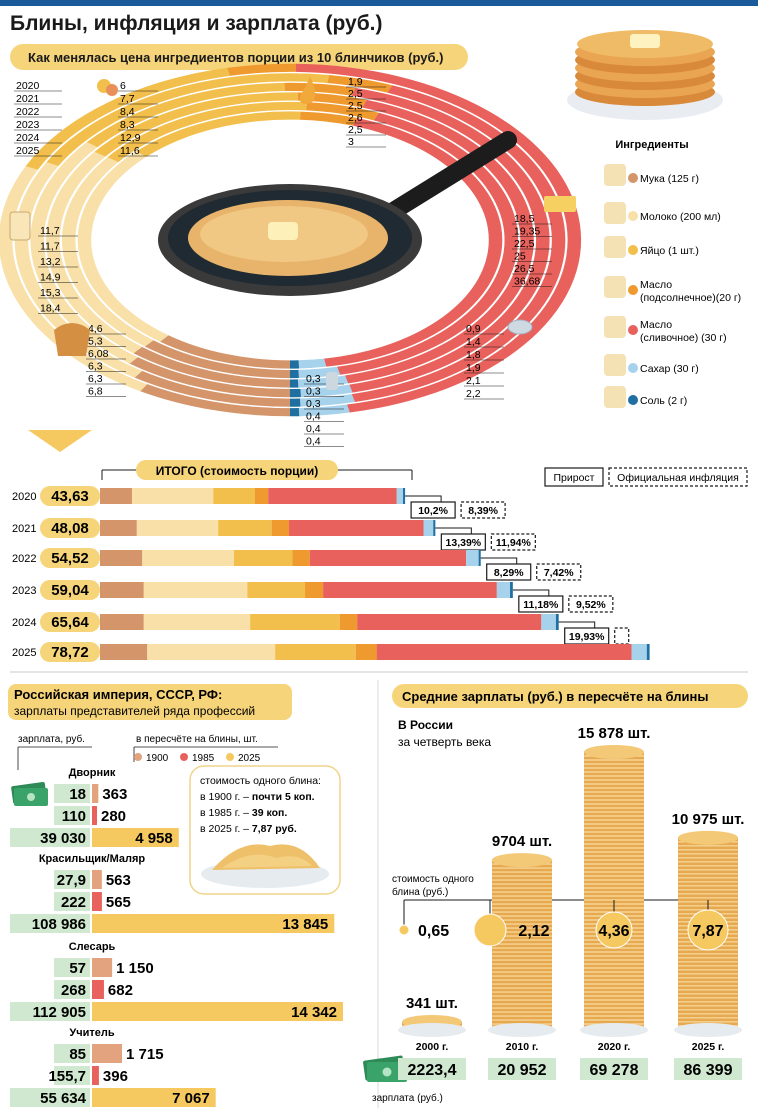 Image resolution: width=758 pixels, height=1114 pixels. I want to click on legend-label: Яйцо (1 шт.), so click(669, 251).